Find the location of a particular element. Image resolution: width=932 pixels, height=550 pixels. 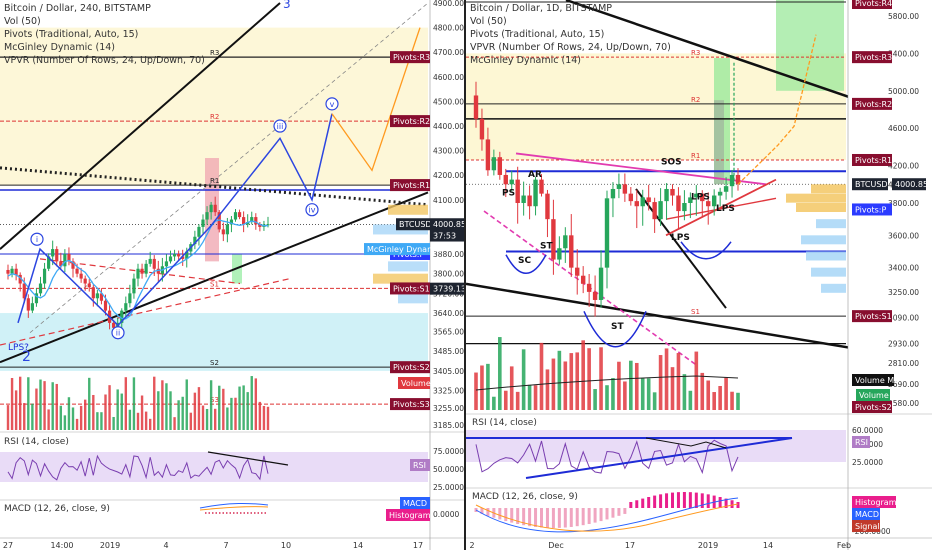

pivot-line-label: R1 is located at coordinates (695, 156).